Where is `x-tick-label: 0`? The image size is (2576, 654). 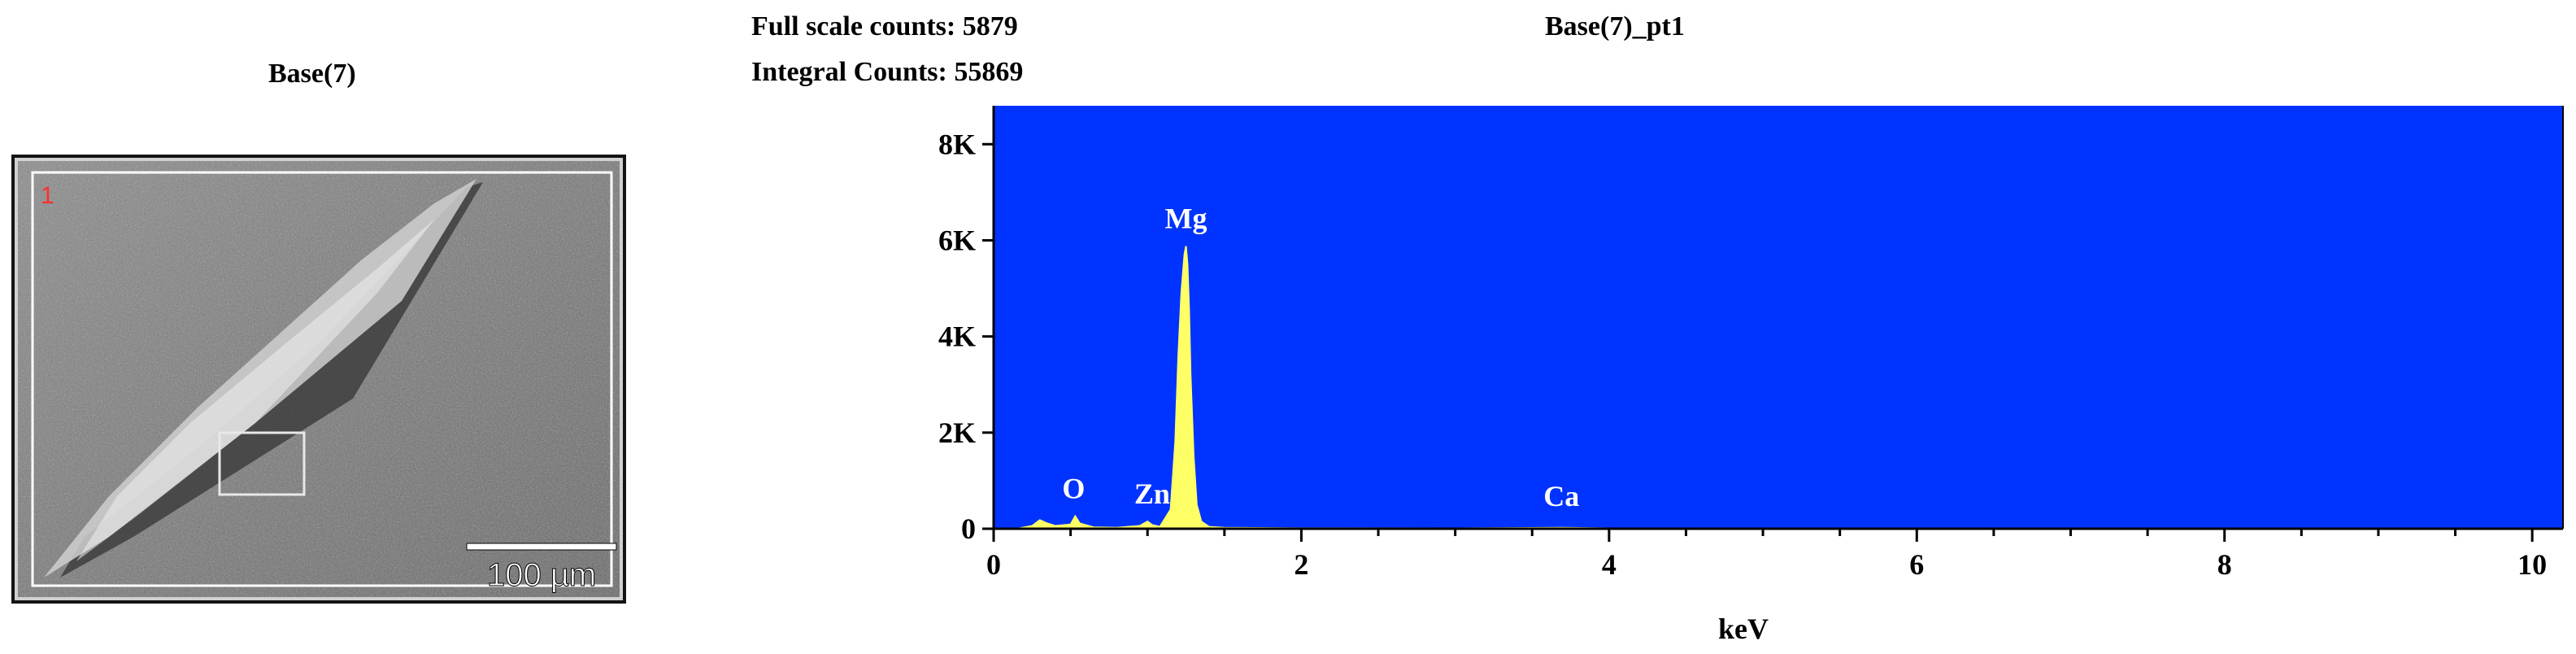
x-tick-label: 0 is located at coordinates (994, 564).